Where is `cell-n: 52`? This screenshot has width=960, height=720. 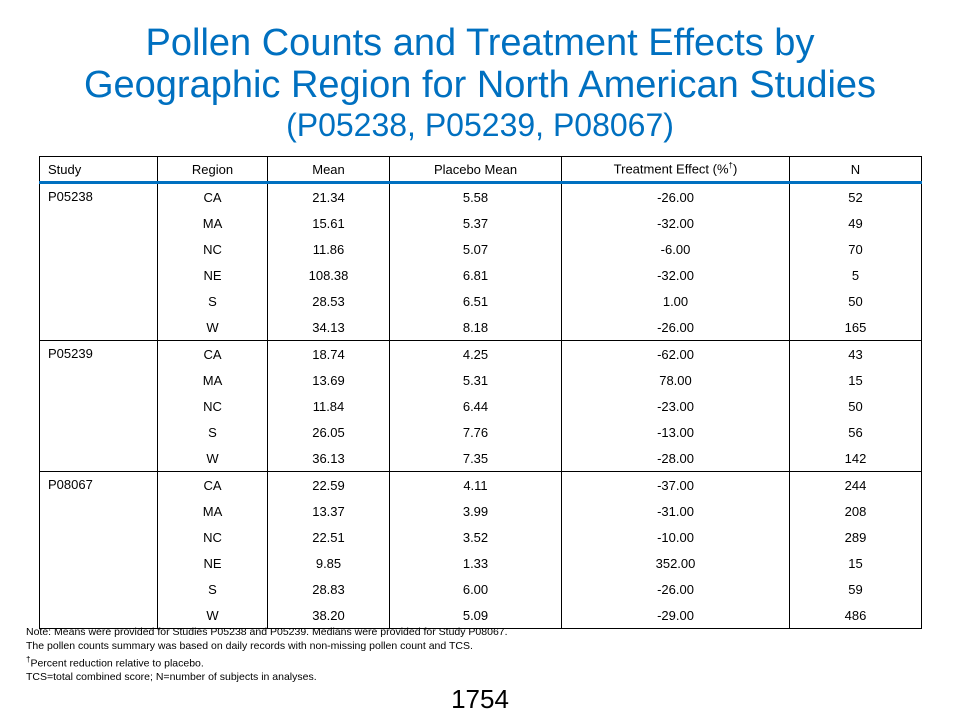 cell-n: 52 is located at coordinates (855, 196).